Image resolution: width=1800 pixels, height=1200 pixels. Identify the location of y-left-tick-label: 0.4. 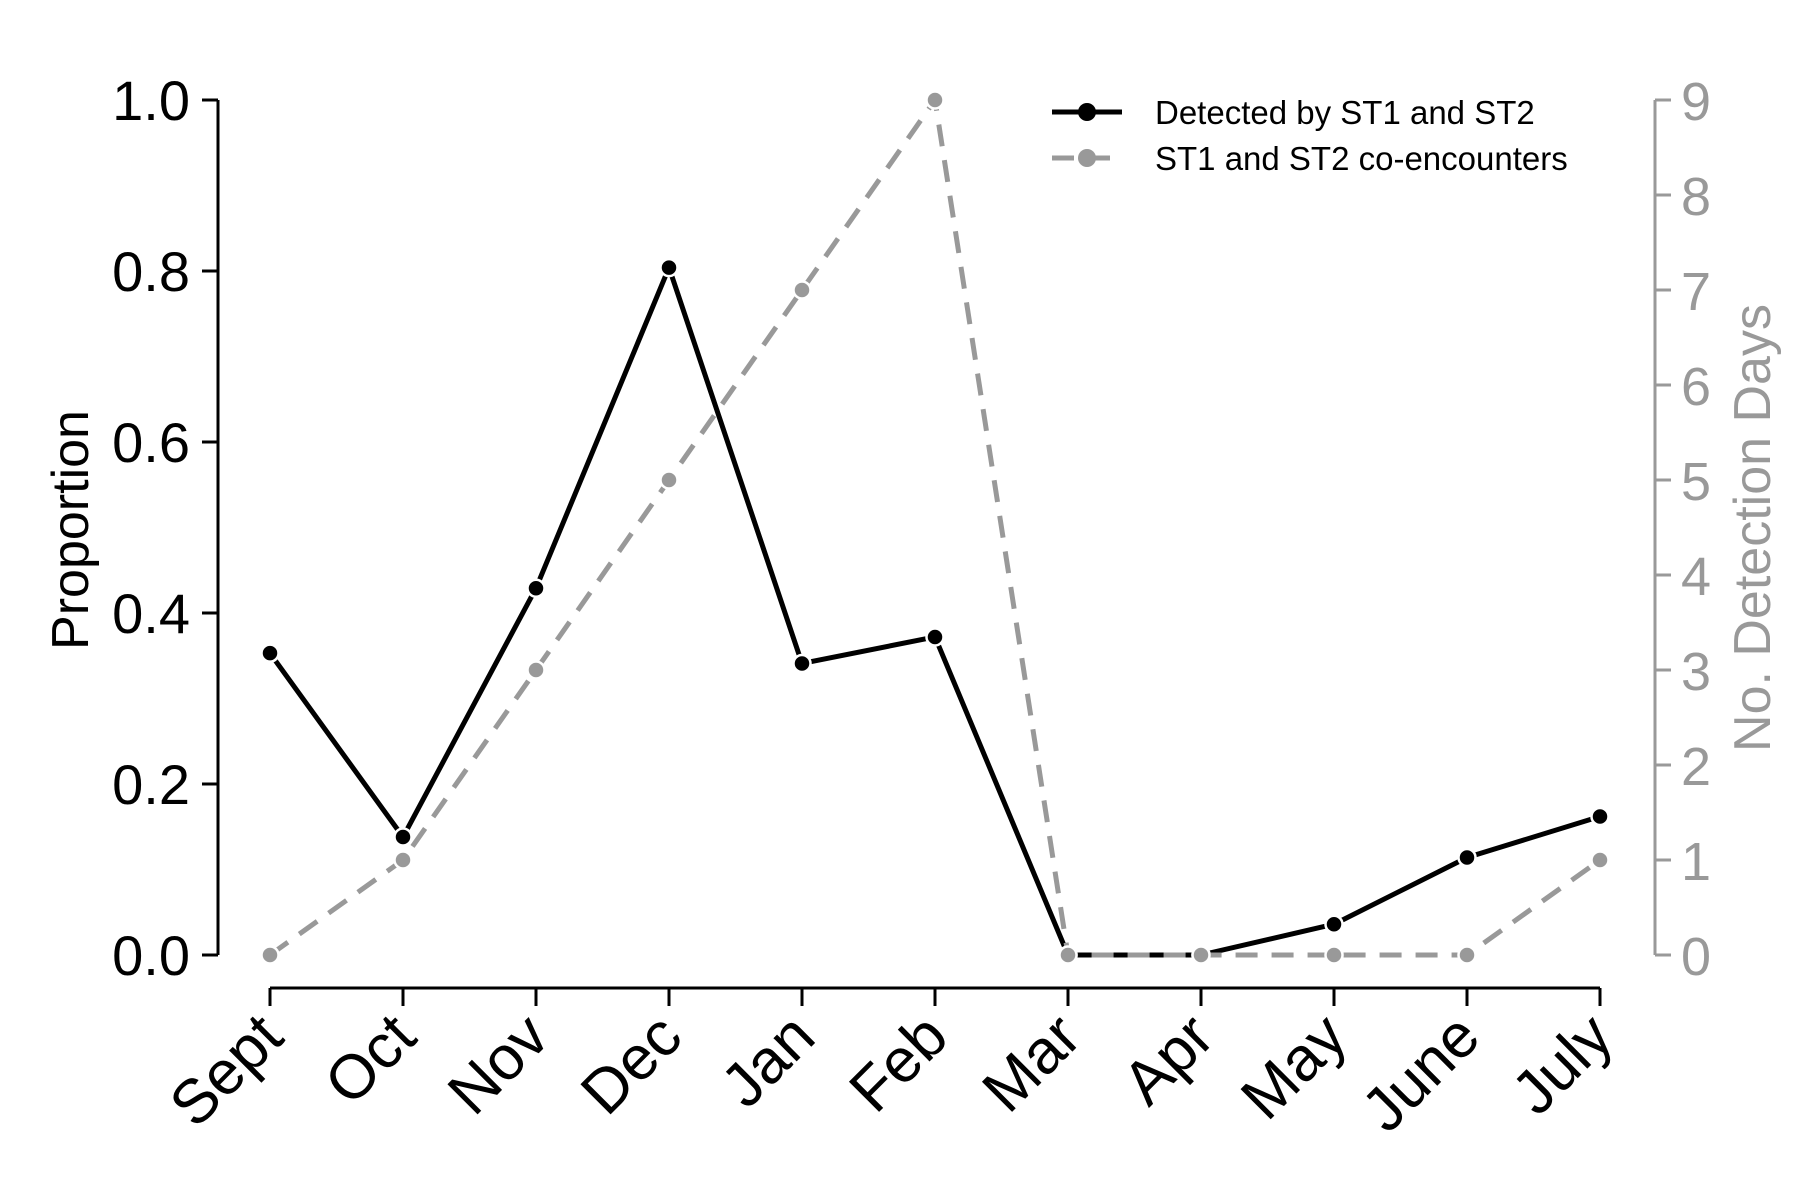
(151, 613).